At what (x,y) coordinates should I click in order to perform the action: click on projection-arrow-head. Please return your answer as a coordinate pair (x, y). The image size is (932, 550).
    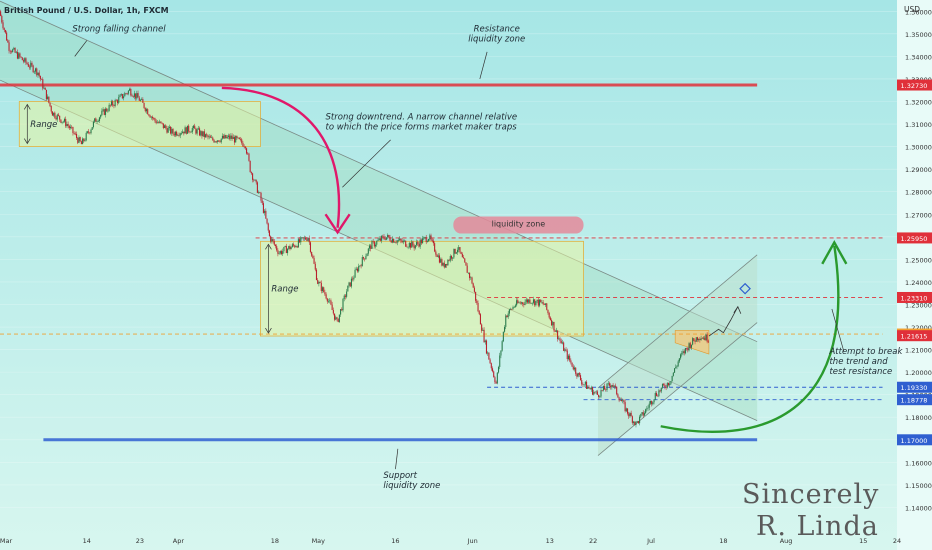
    Looking at the image, I should click on (737, 309).